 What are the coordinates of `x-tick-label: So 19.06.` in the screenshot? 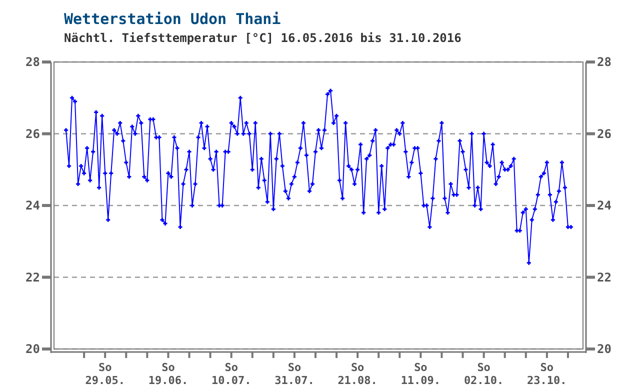 It's located at (168, 374).